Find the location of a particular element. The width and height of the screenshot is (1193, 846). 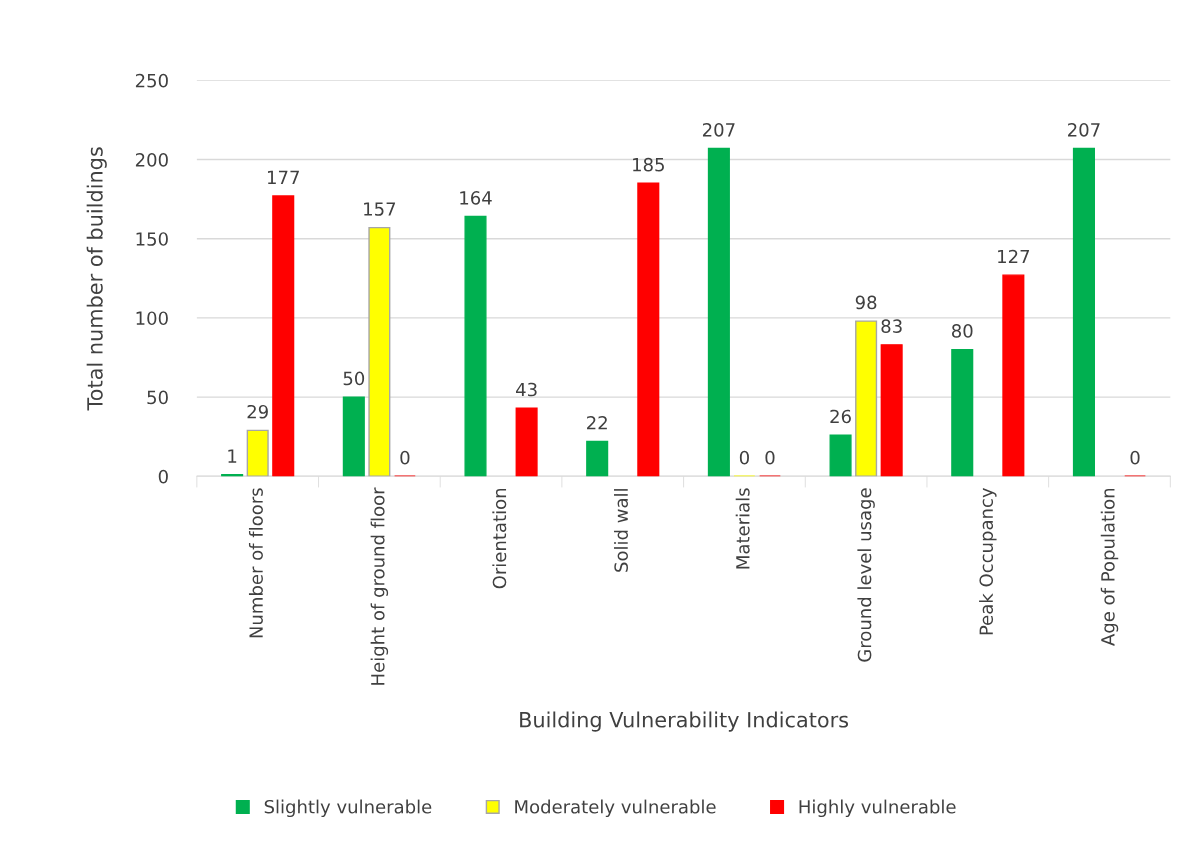

data-label: 22 is located at coordinates (597, 422).